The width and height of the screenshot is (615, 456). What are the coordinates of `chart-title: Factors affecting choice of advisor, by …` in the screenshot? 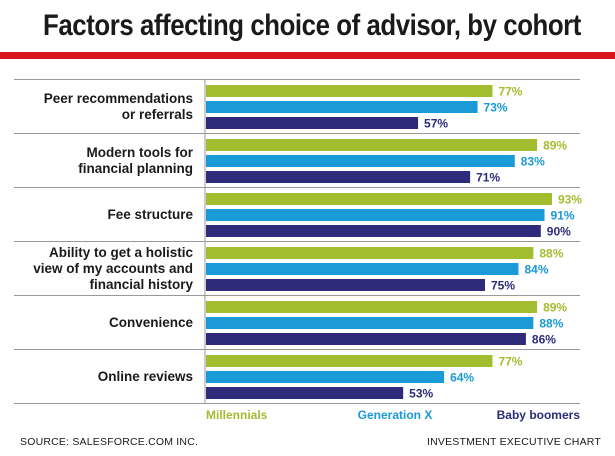 It's located at (312, 25).